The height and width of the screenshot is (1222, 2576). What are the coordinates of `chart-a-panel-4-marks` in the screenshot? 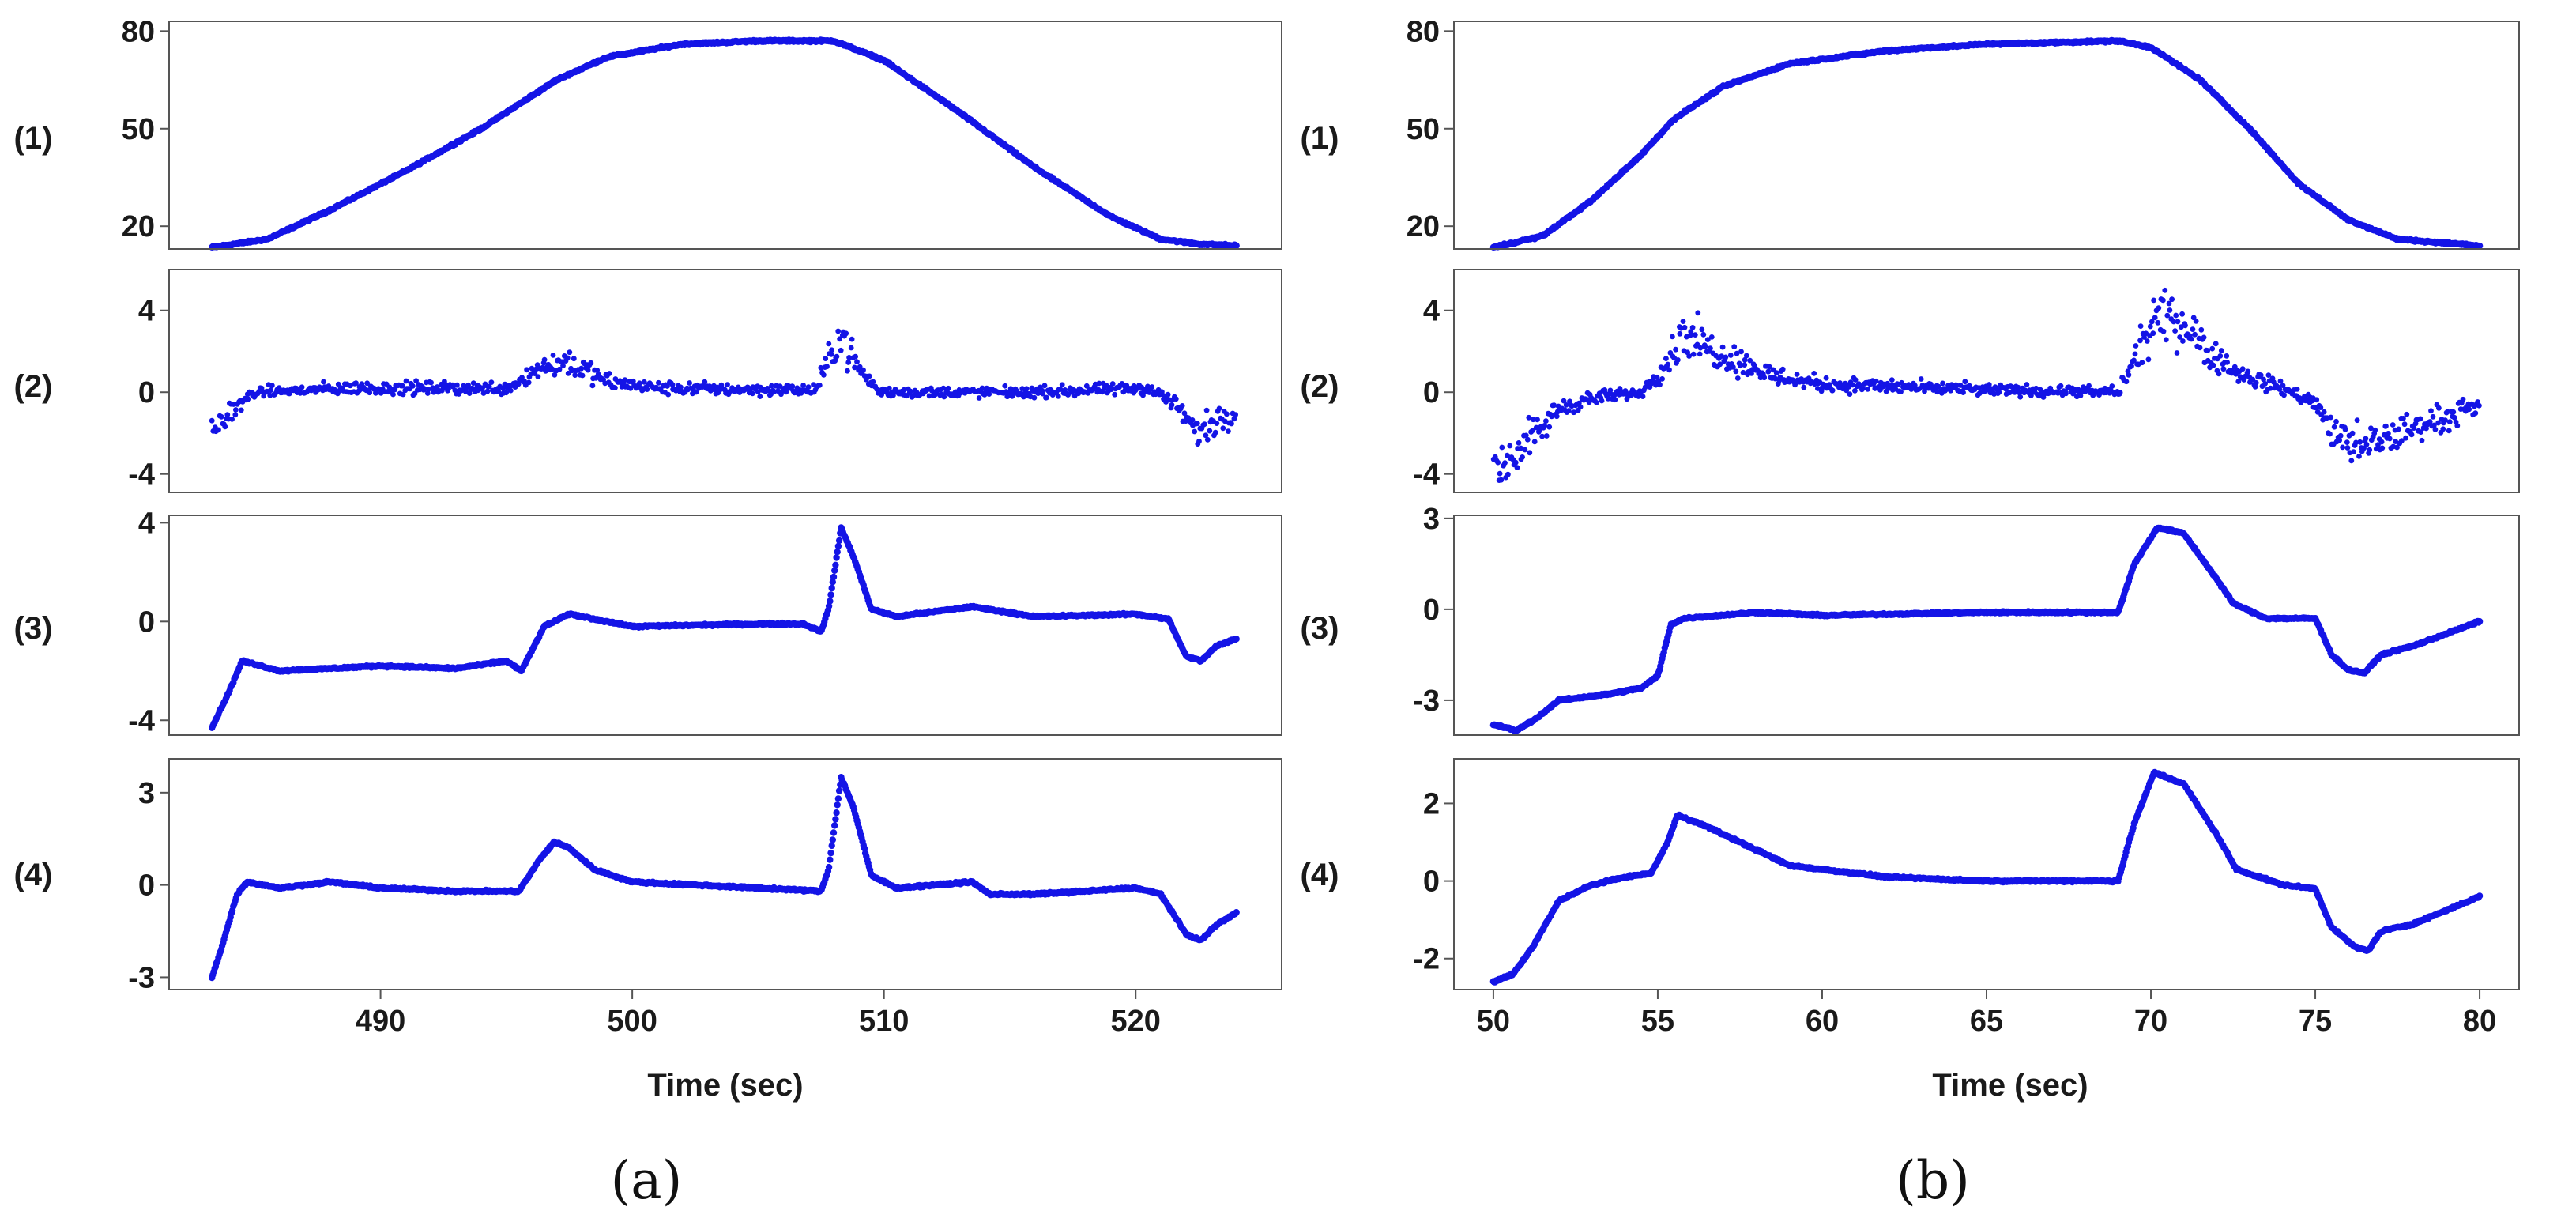 It's located at (724, 878).